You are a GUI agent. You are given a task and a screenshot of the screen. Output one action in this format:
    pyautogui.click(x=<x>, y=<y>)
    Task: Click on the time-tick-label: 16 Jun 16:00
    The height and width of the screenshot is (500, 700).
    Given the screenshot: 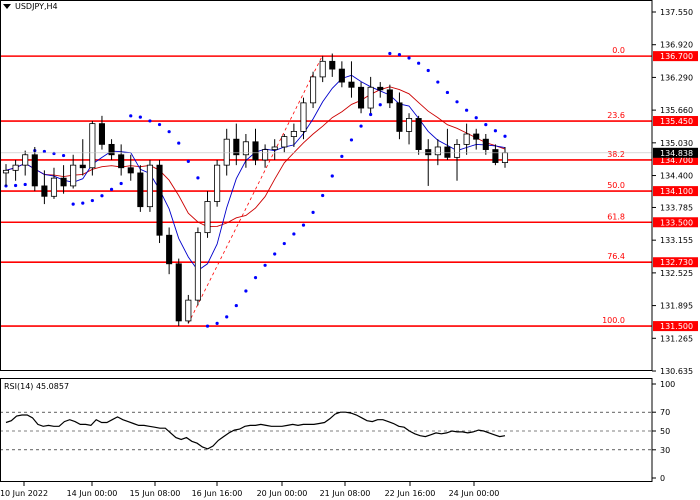 What is the action you would take?
    pyautogui.click(x=217, y=493)
    